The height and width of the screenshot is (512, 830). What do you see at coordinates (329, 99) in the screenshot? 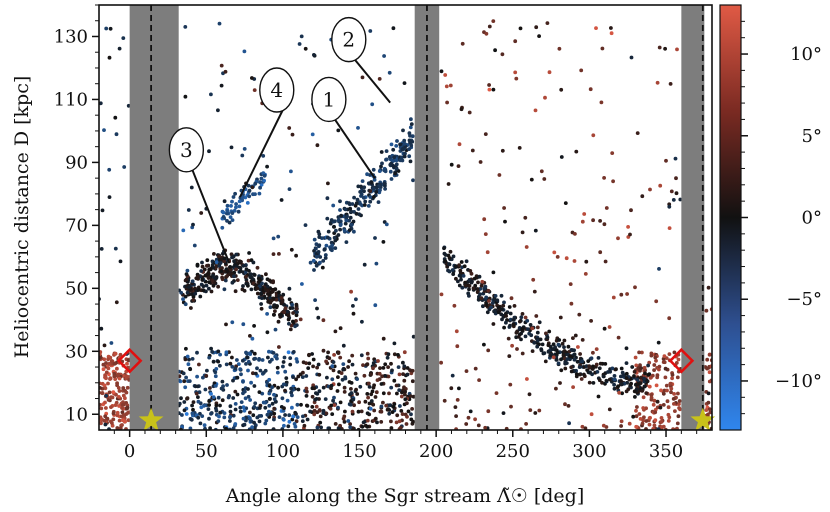
I see `annotation-ellipse` at bounding box center [329, 99].